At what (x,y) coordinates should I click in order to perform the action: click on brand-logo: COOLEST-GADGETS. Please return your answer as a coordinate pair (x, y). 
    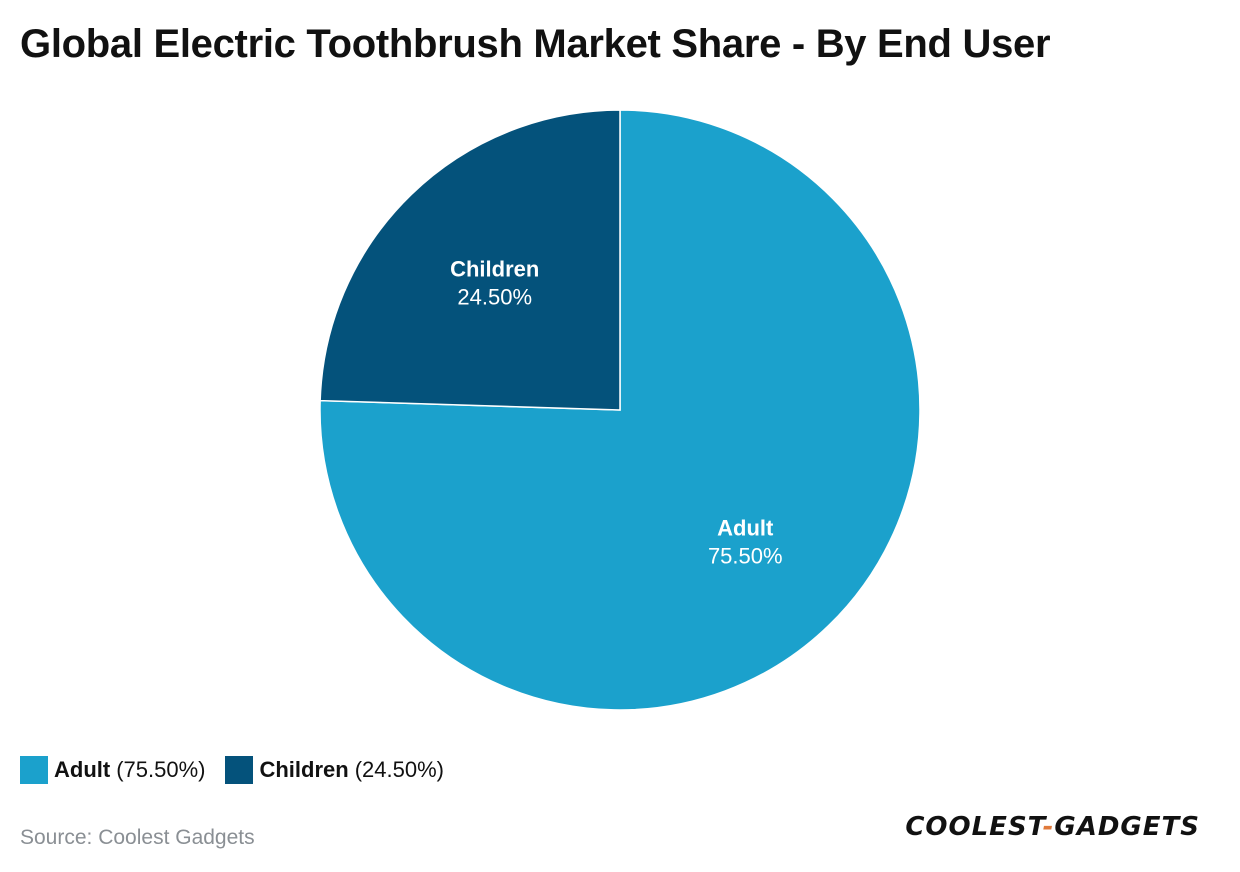
    Looking at the image, I should click on (1052, 827).